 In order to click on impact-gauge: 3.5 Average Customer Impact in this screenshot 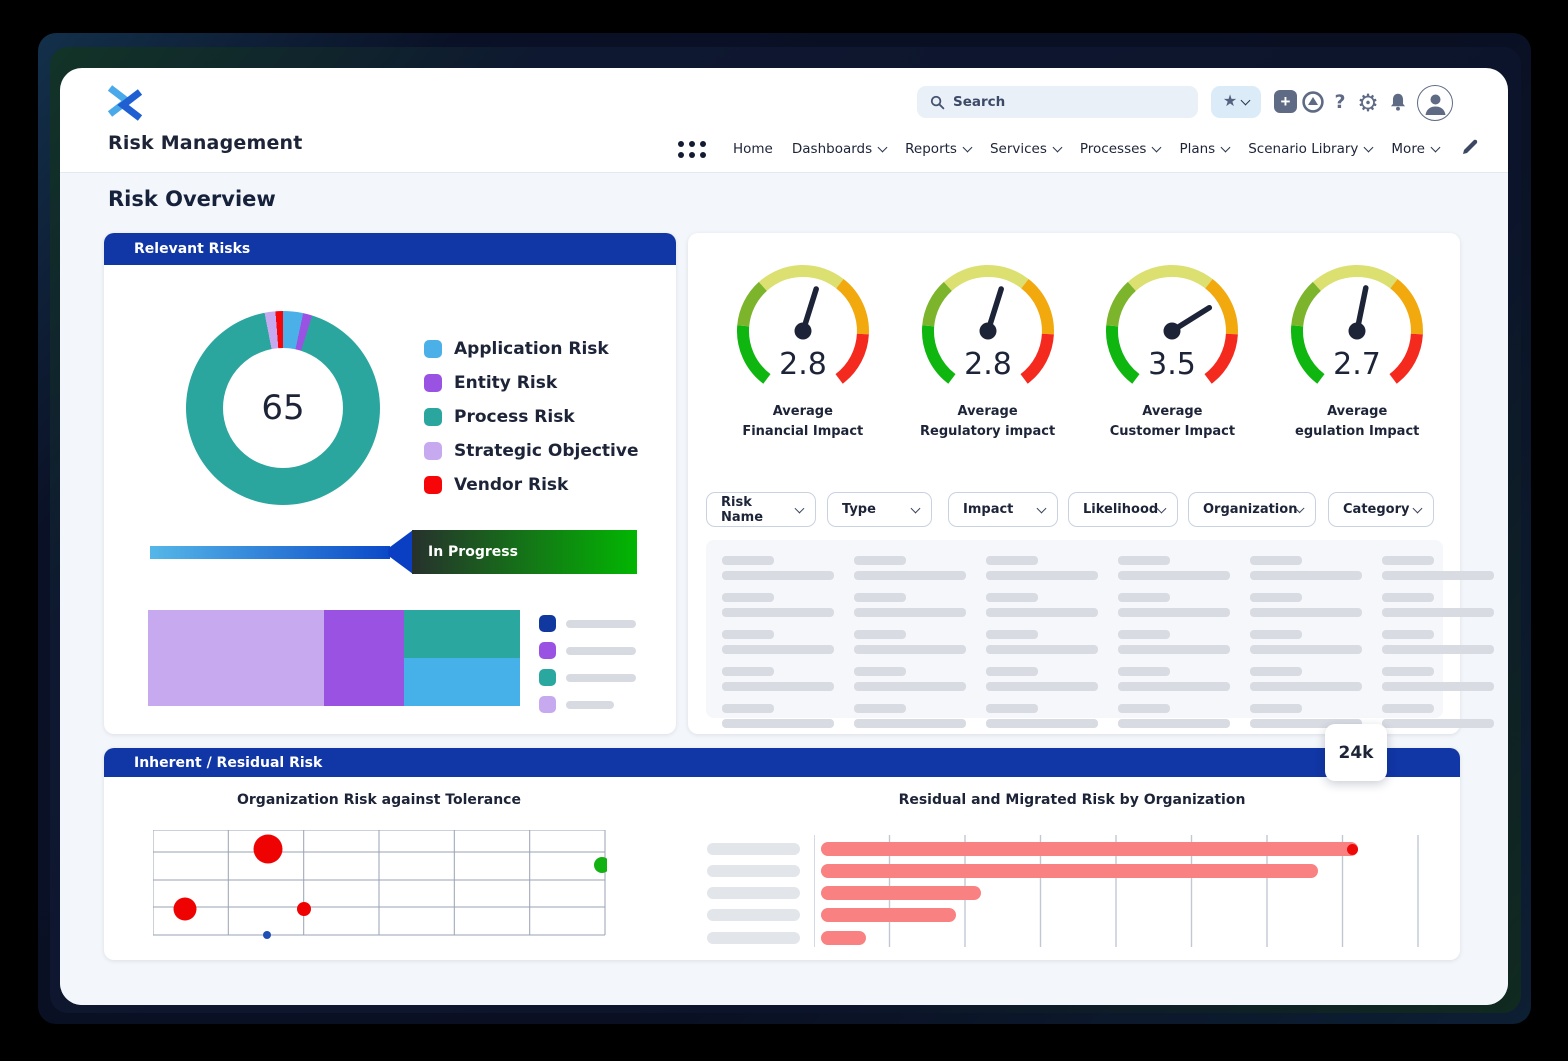, I will do `click(1172, 351)`.